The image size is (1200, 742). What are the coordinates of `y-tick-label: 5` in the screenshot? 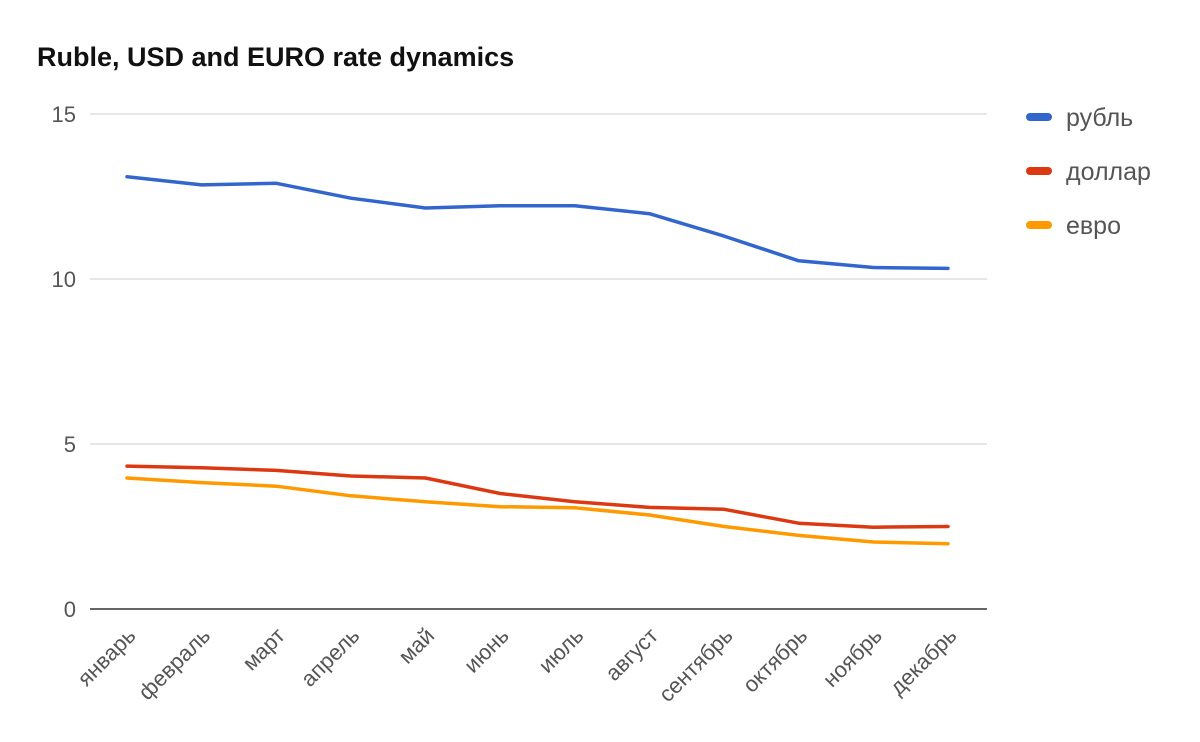 It's located at (70, 444).